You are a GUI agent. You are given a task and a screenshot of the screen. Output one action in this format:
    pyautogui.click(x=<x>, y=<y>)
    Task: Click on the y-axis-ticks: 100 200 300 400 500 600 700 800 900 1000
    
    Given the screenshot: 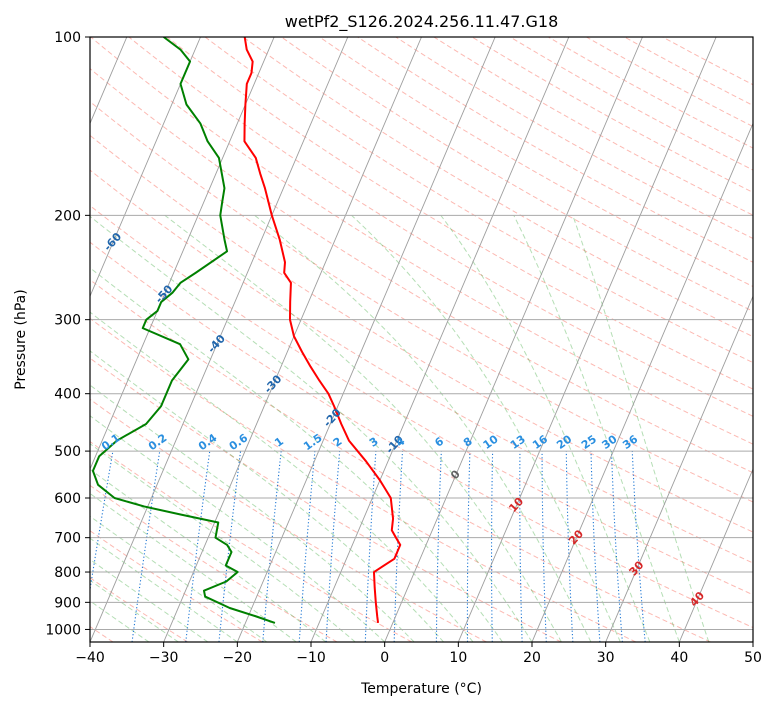 What is the action you would take?
    pyautogui.click(x=67, y=334)
    